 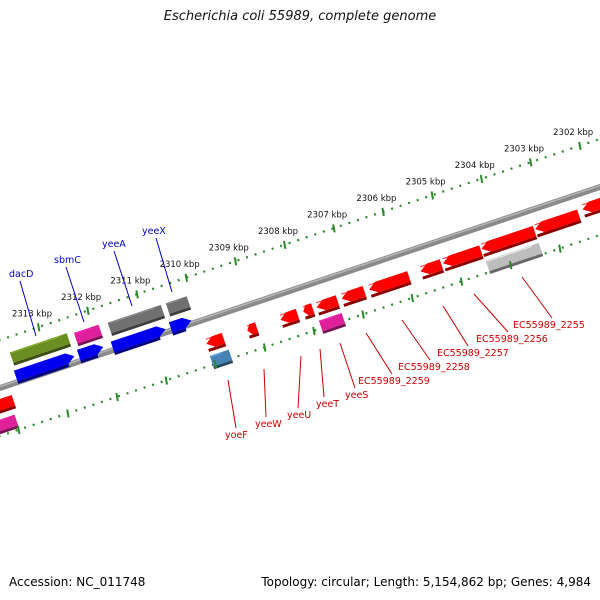 What do you see at coordinates (590, 207) in the screenshot?
I see `gene-right-edge` at bounding box center [590, 207].